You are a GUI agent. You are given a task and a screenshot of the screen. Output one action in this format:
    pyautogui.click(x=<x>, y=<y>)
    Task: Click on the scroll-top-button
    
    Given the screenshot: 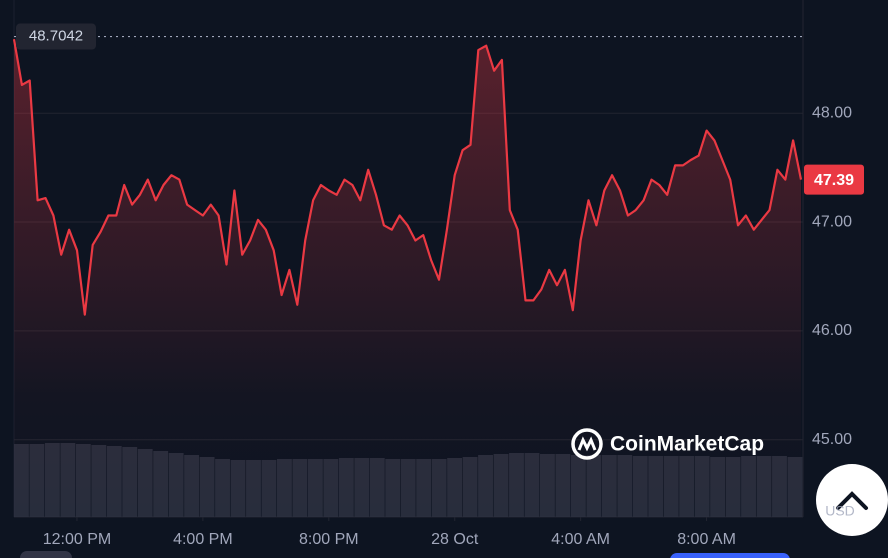 What is the action you would take?
    pyautogui.click(x=852, y=500)
    